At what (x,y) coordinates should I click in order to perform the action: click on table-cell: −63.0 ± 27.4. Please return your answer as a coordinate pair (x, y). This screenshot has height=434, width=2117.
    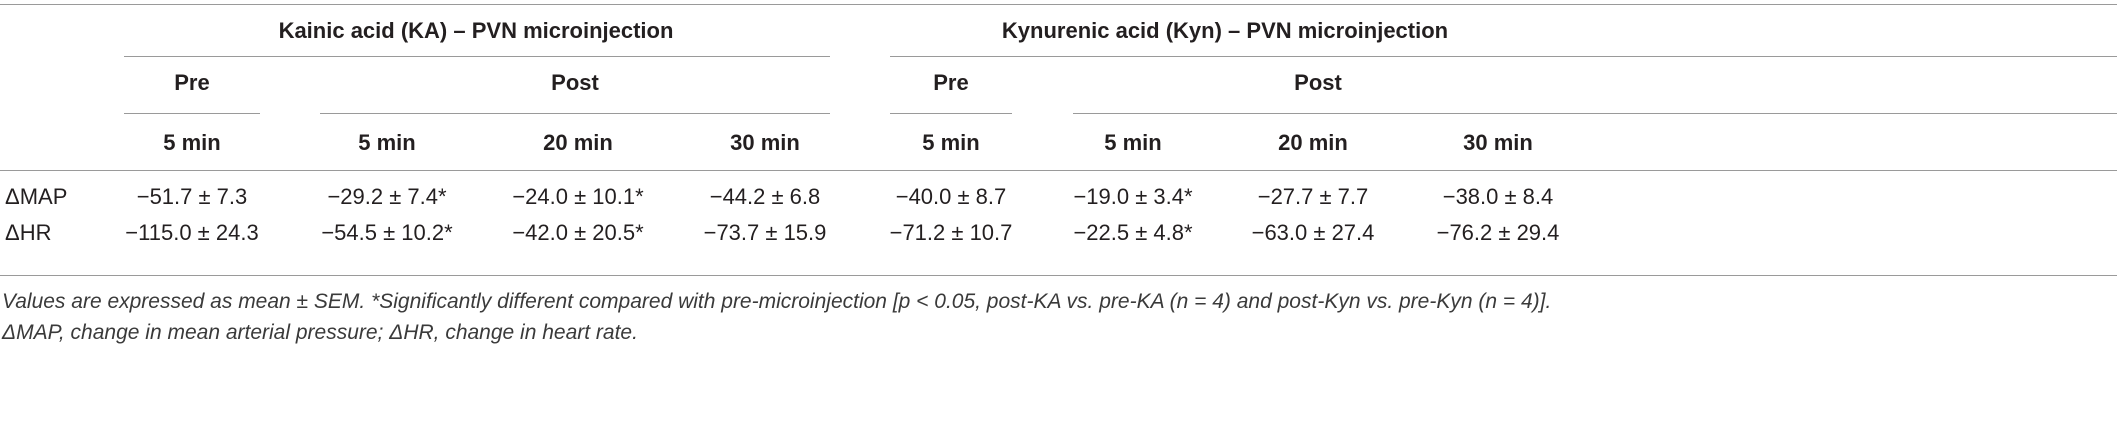
    Looking at the image, I should click on (1313, 232).